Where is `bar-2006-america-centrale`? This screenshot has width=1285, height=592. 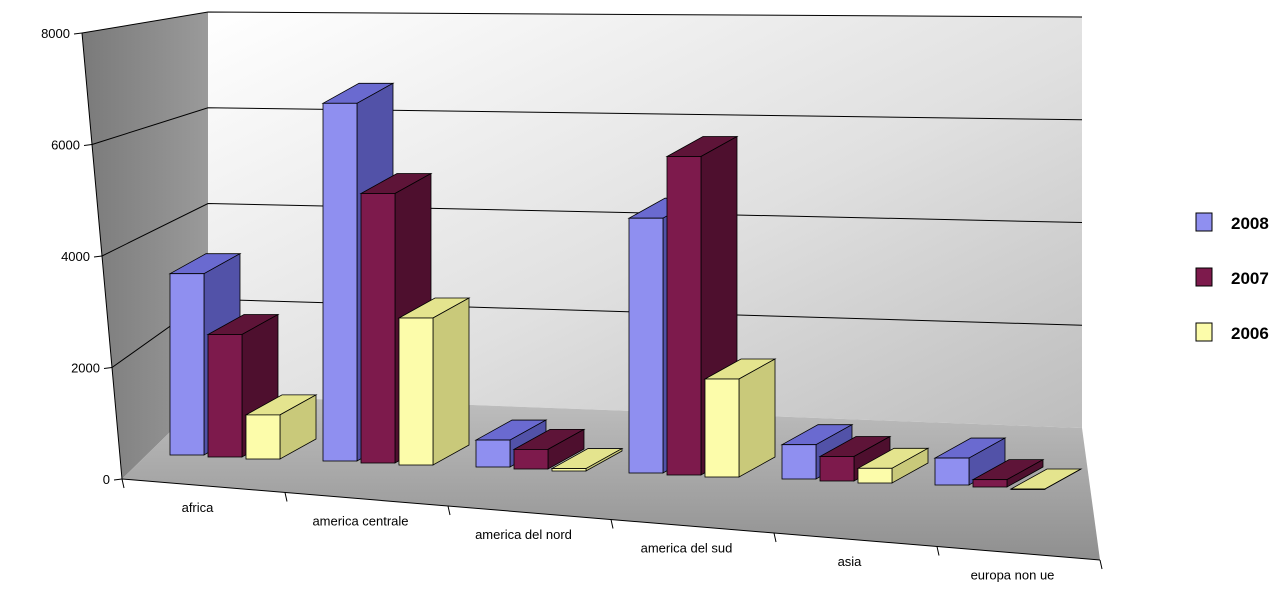 bar-2006-america-centrale is located at coordinates (434, 381).